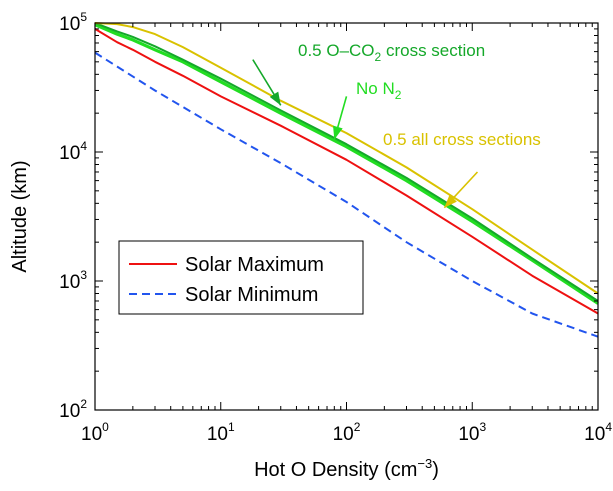 This screenshot has width=613, height=491. Describe the element at coordinates (95, 432) in the screenshot. I see `x-tick-label: 10⁰` at that location.